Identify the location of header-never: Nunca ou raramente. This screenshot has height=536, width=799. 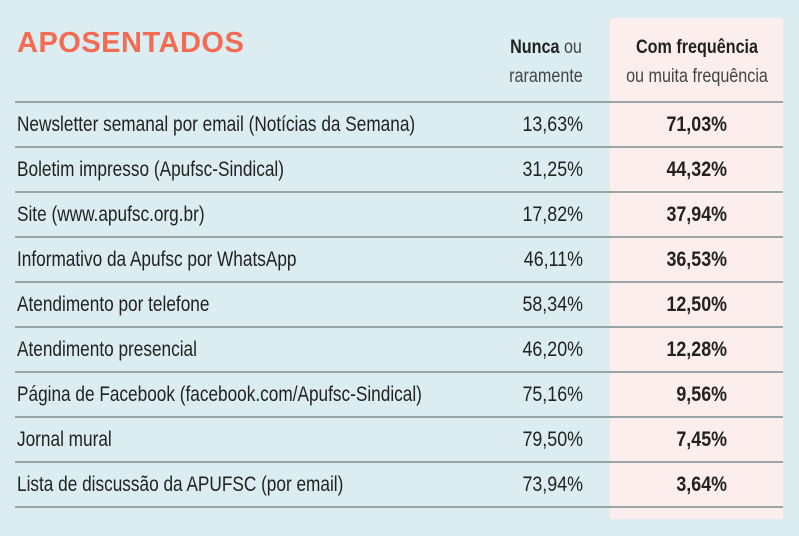
(546, 62).